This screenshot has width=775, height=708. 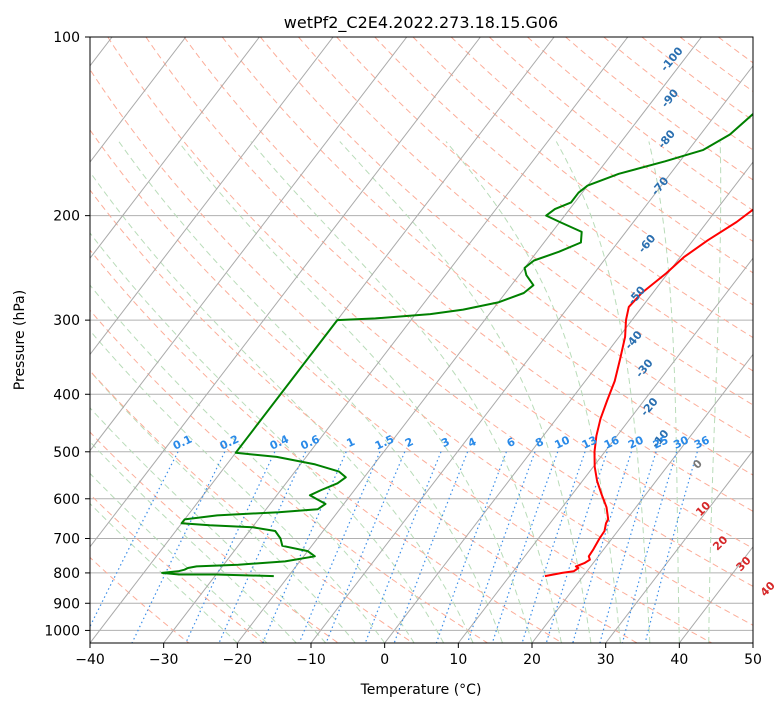 I want to click on x-tick-label: 0, so click(x=384, y=660).